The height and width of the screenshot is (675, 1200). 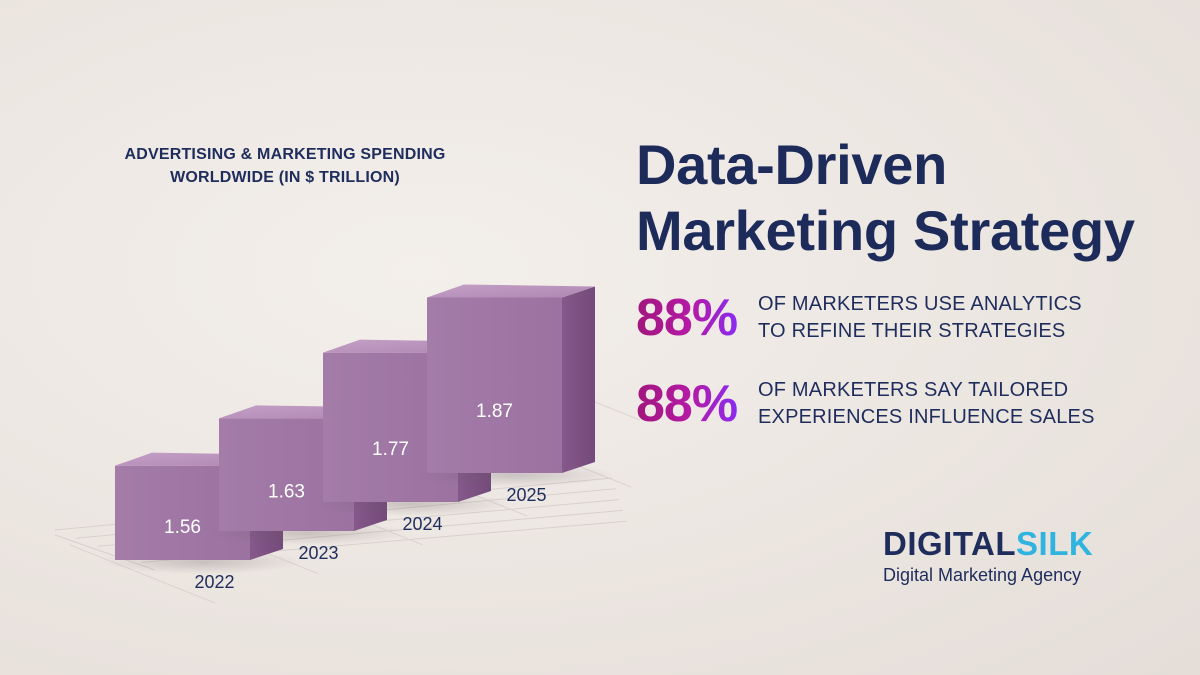 What do you see at coordinates (182, 527) in the screenshot?
I see `bar-value-label: 1.56` at bounding box center [182, 527].